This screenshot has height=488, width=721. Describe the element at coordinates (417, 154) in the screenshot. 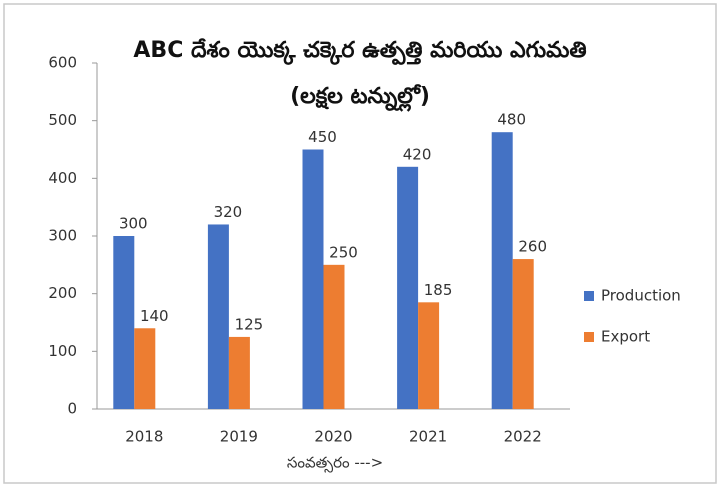

I see `data-label: 420` at that location.